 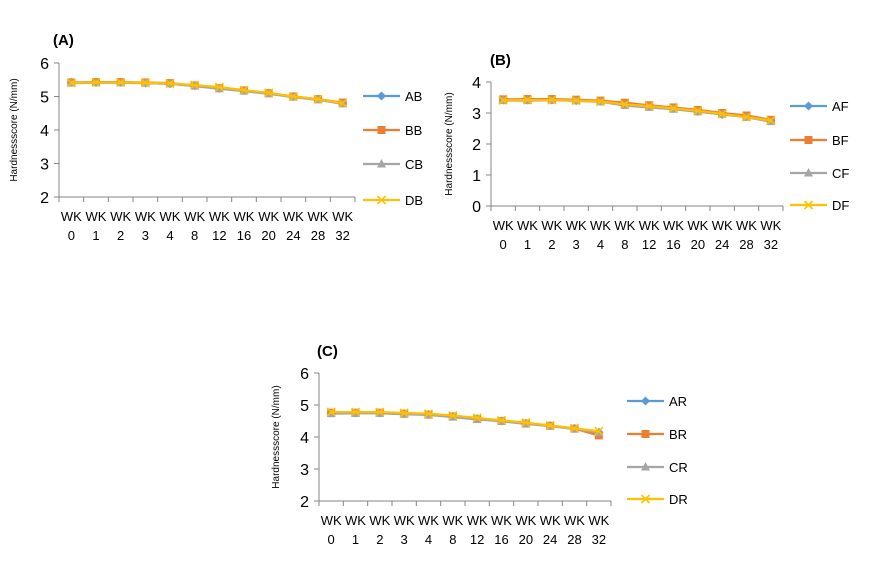 I want to click on triangle-icon, so click(x=381, y=163).